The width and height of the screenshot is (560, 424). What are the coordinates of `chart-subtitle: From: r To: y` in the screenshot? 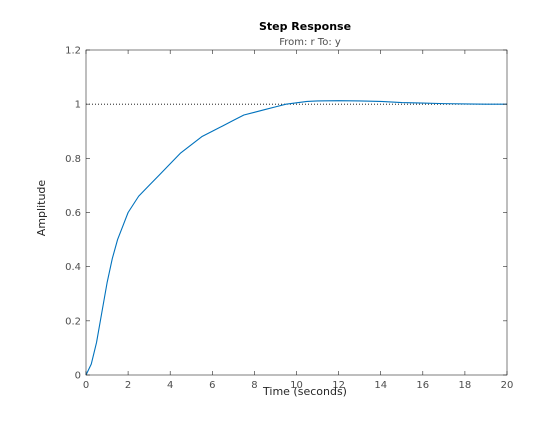 It's located at (310, 42).